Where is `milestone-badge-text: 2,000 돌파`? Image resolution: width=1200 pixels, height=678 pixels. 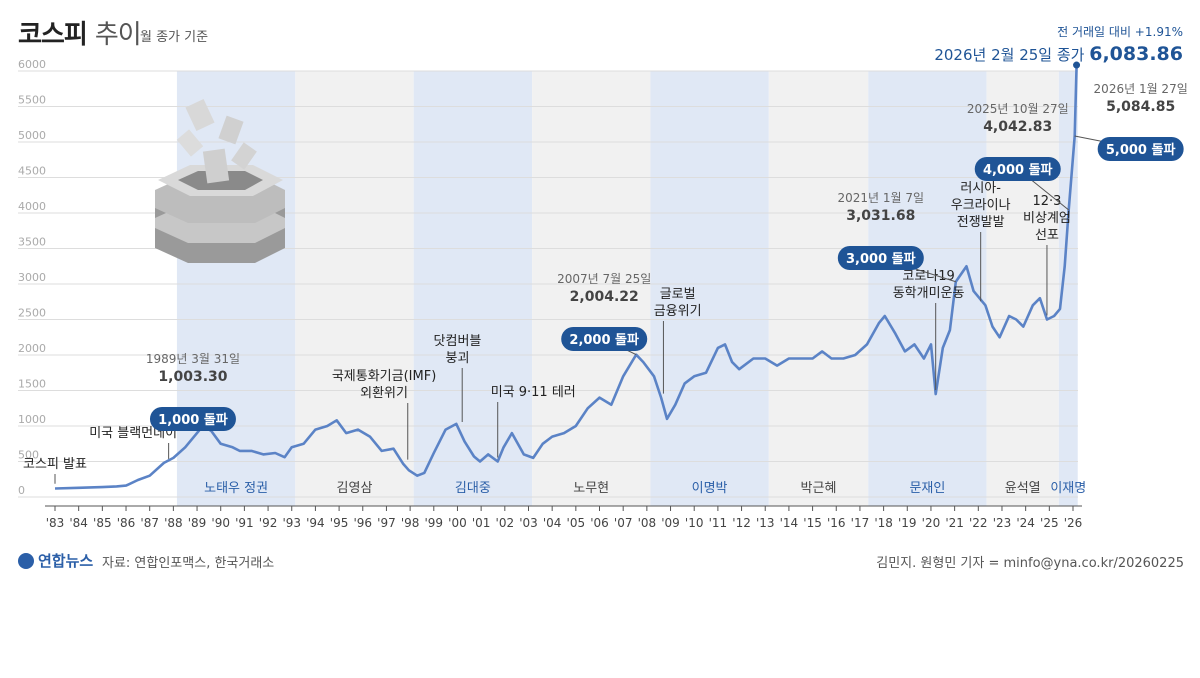 milestone-badge-text: 2,000 돌파 is located at coordinates (604, 340).